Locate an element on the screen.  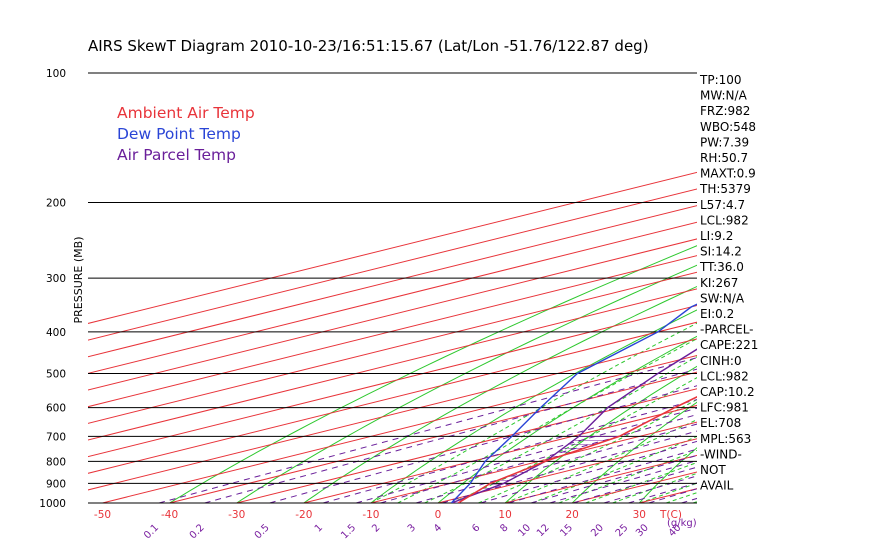
data-layer is located at coordinates (573, 403).